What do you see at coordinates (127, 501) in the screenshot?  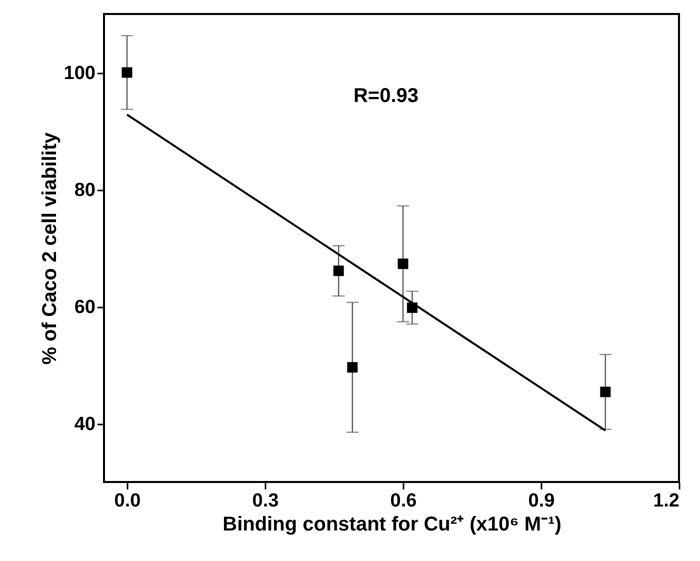 I see `x-tick-label: 0.0` at bounding box center [127, 501].